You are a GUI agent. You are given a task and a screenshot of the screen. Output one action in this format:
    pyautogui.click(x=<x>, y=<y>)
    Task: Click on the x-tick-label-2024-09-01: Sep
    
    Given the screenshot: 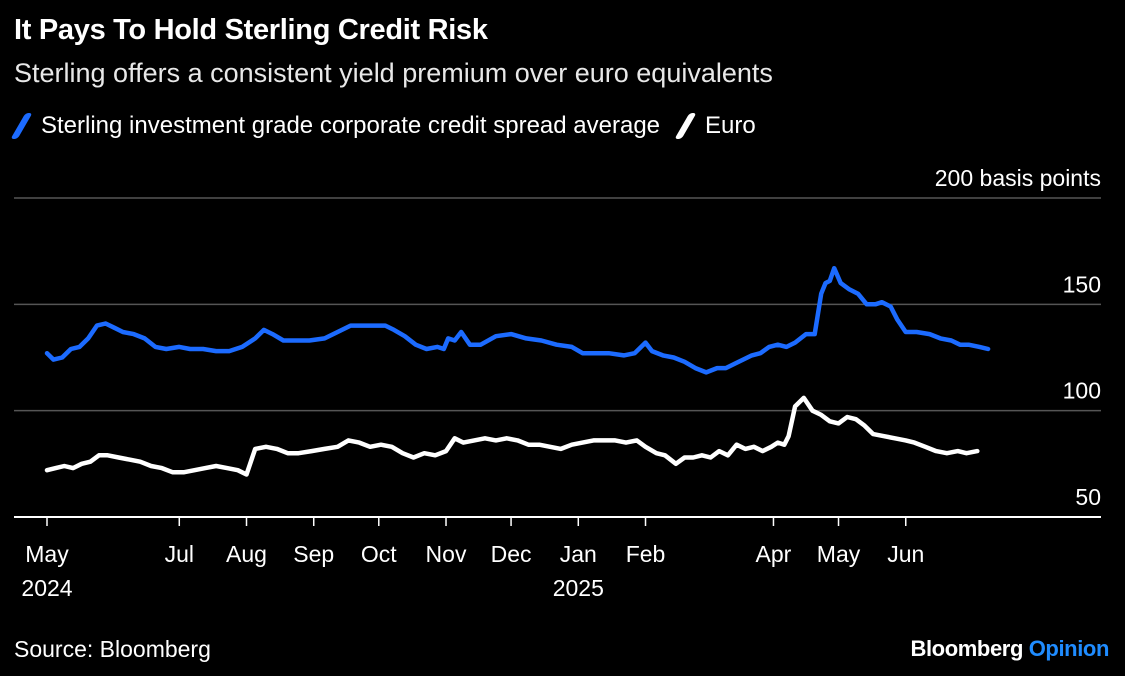 What is the action you would take?
    pyautogui.click(x=313, y=554)
    